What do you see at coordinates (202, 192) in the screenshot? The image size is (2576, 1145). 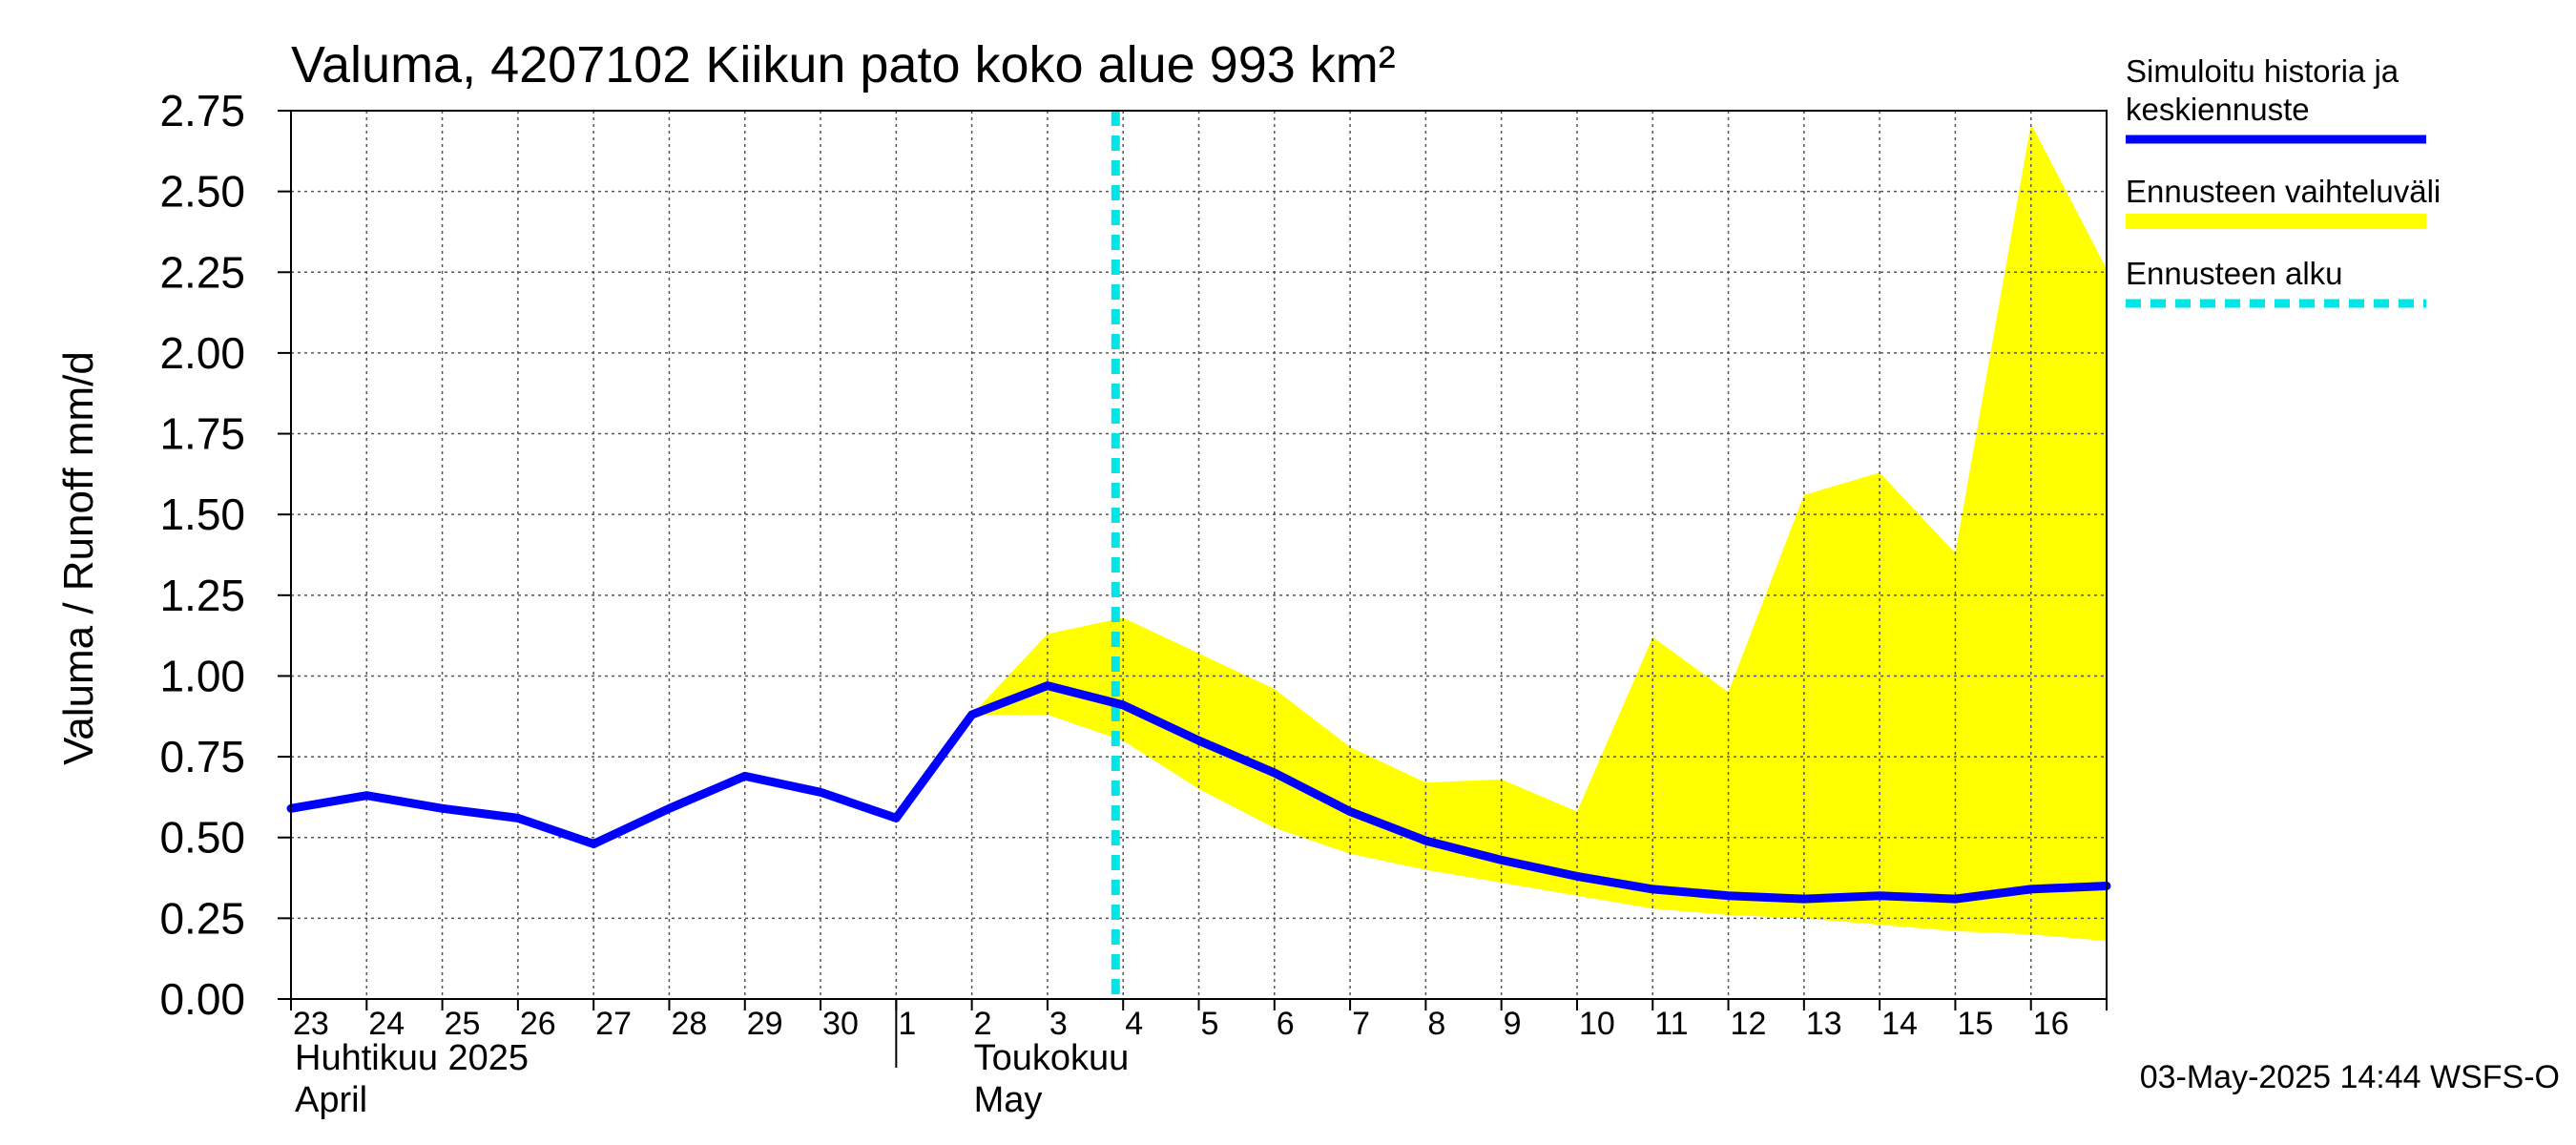 I see `y-tick-label: 2.50` at bounding box center [202, 192].